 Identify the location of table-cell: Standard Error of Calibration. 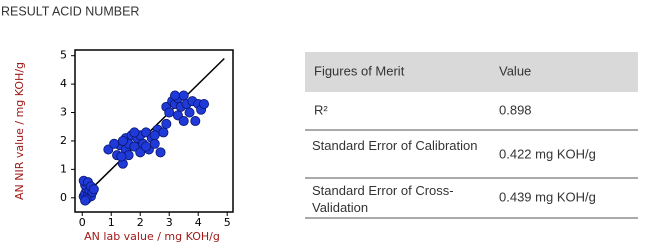
(395, 145).